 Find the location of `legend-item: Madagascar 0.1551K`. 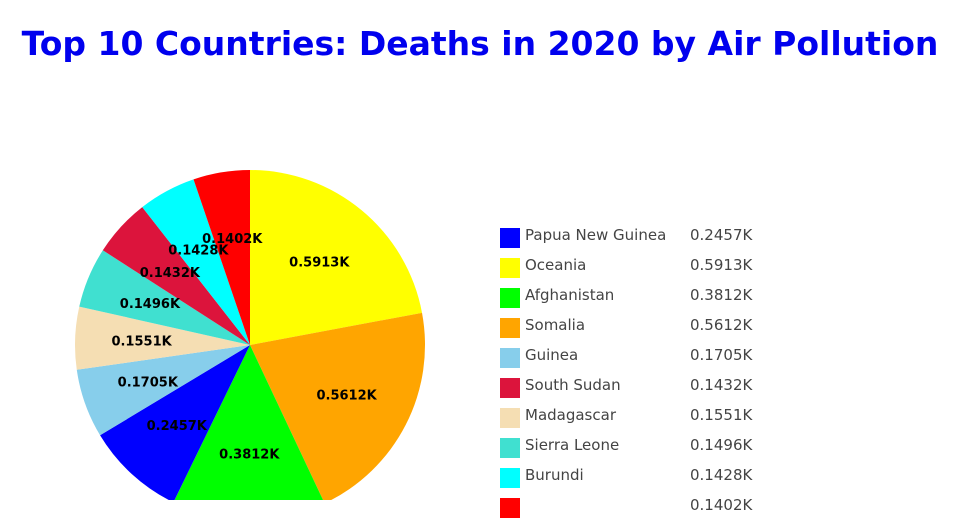

legend-item: Madagascar 0.1551K is located at coordinates (650, 417).